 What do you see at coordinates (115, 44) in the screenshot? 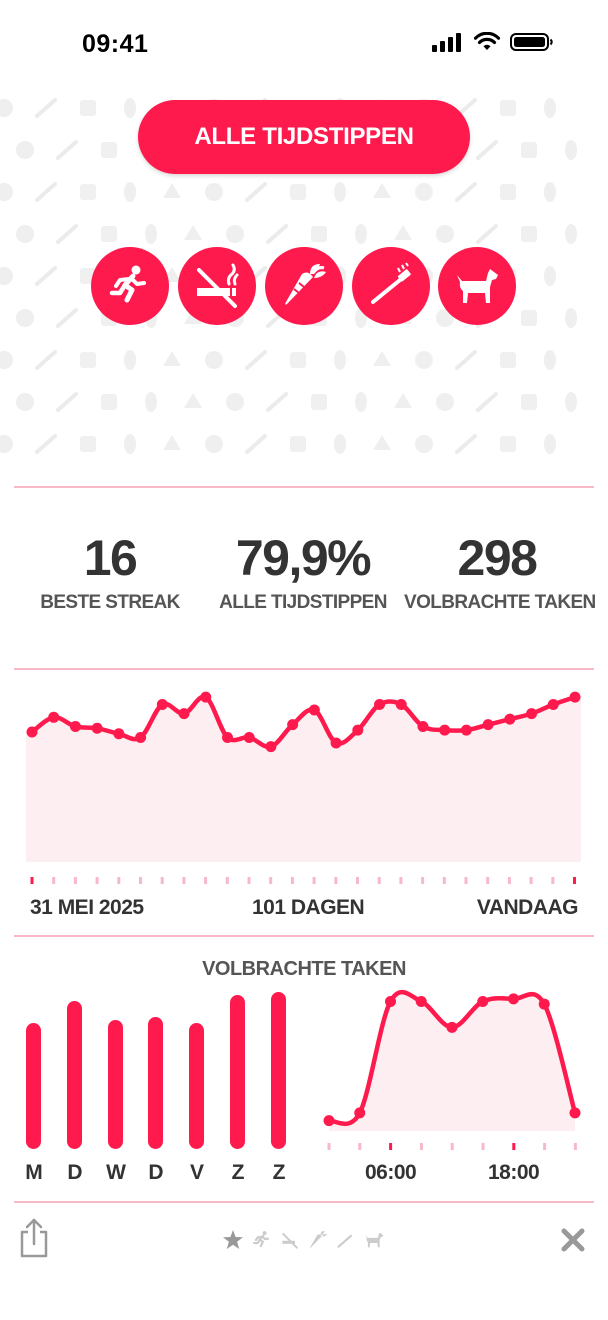
I see `status-time: 09:41` at bounding box center [115, 44].